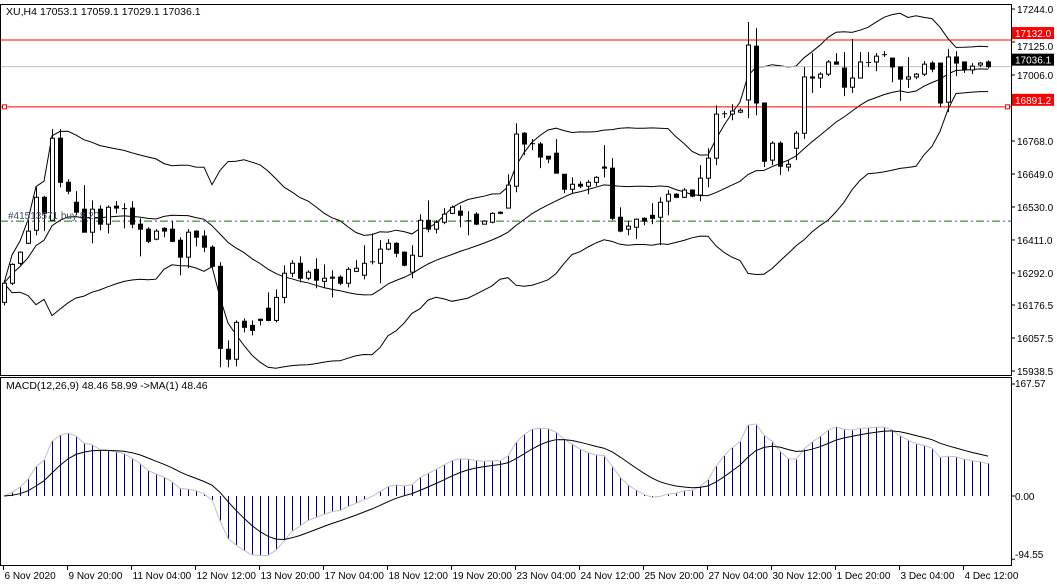 The image size is (1057, 584). Describe the element at coordinates (1033, 101) in the screenshot. I see `support-price-label-text: 16891.2` at that location.